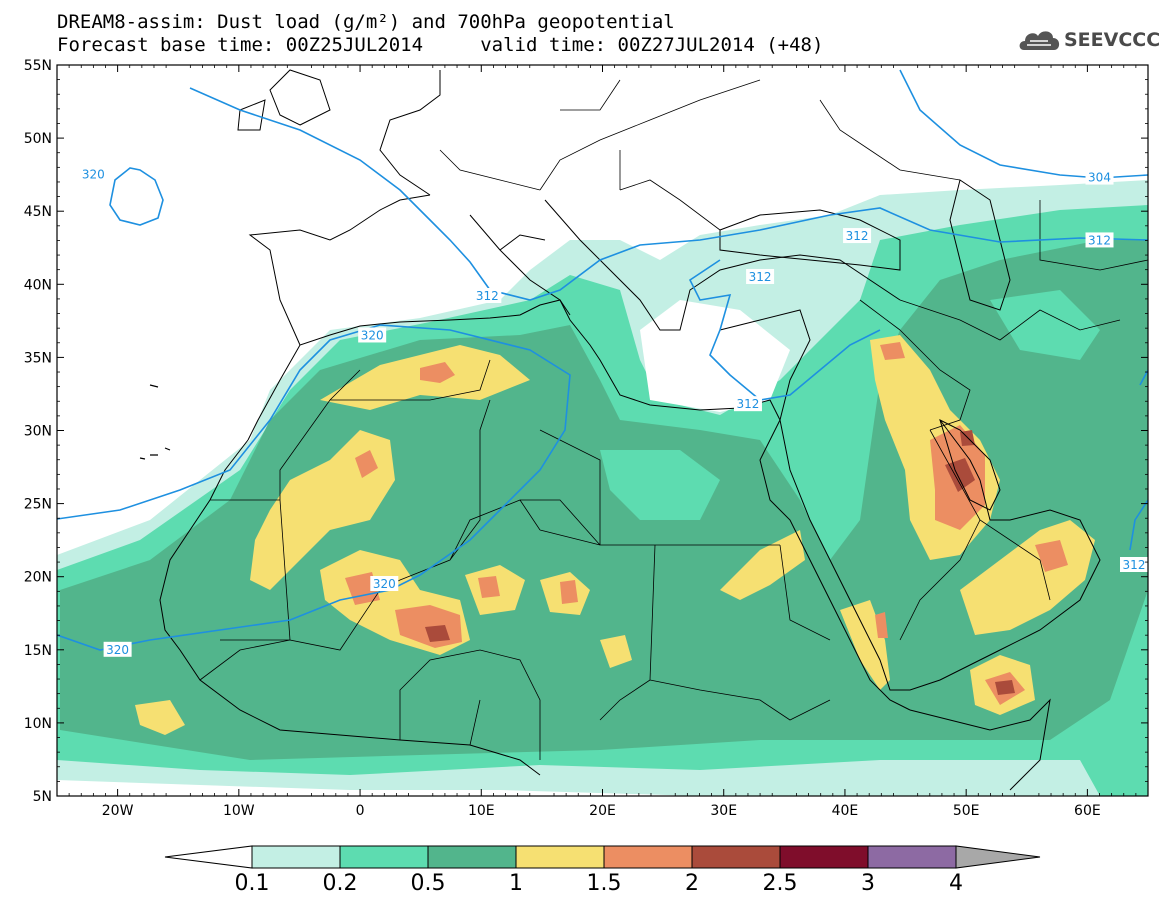  Describe the element at coordinates (956, 883) in the screenshot. I see `colorbar-label: 4` at that location.